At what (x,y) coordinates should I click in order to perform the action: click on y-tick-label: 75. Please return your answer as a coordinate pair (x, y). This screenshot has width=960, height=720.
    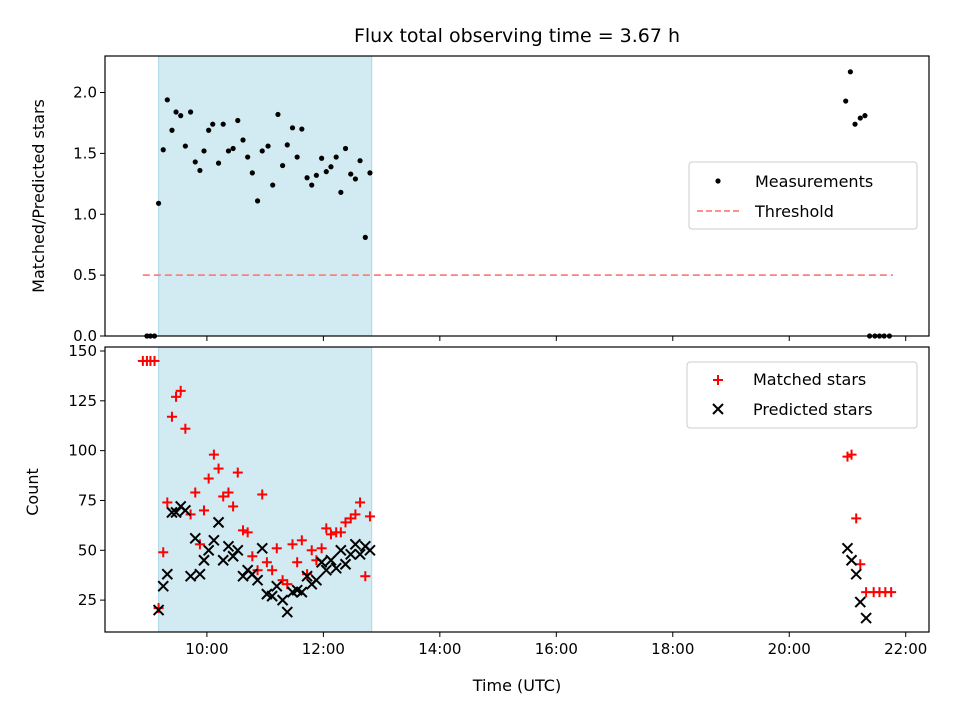
    Looking at the image, I should click on (87, 500).